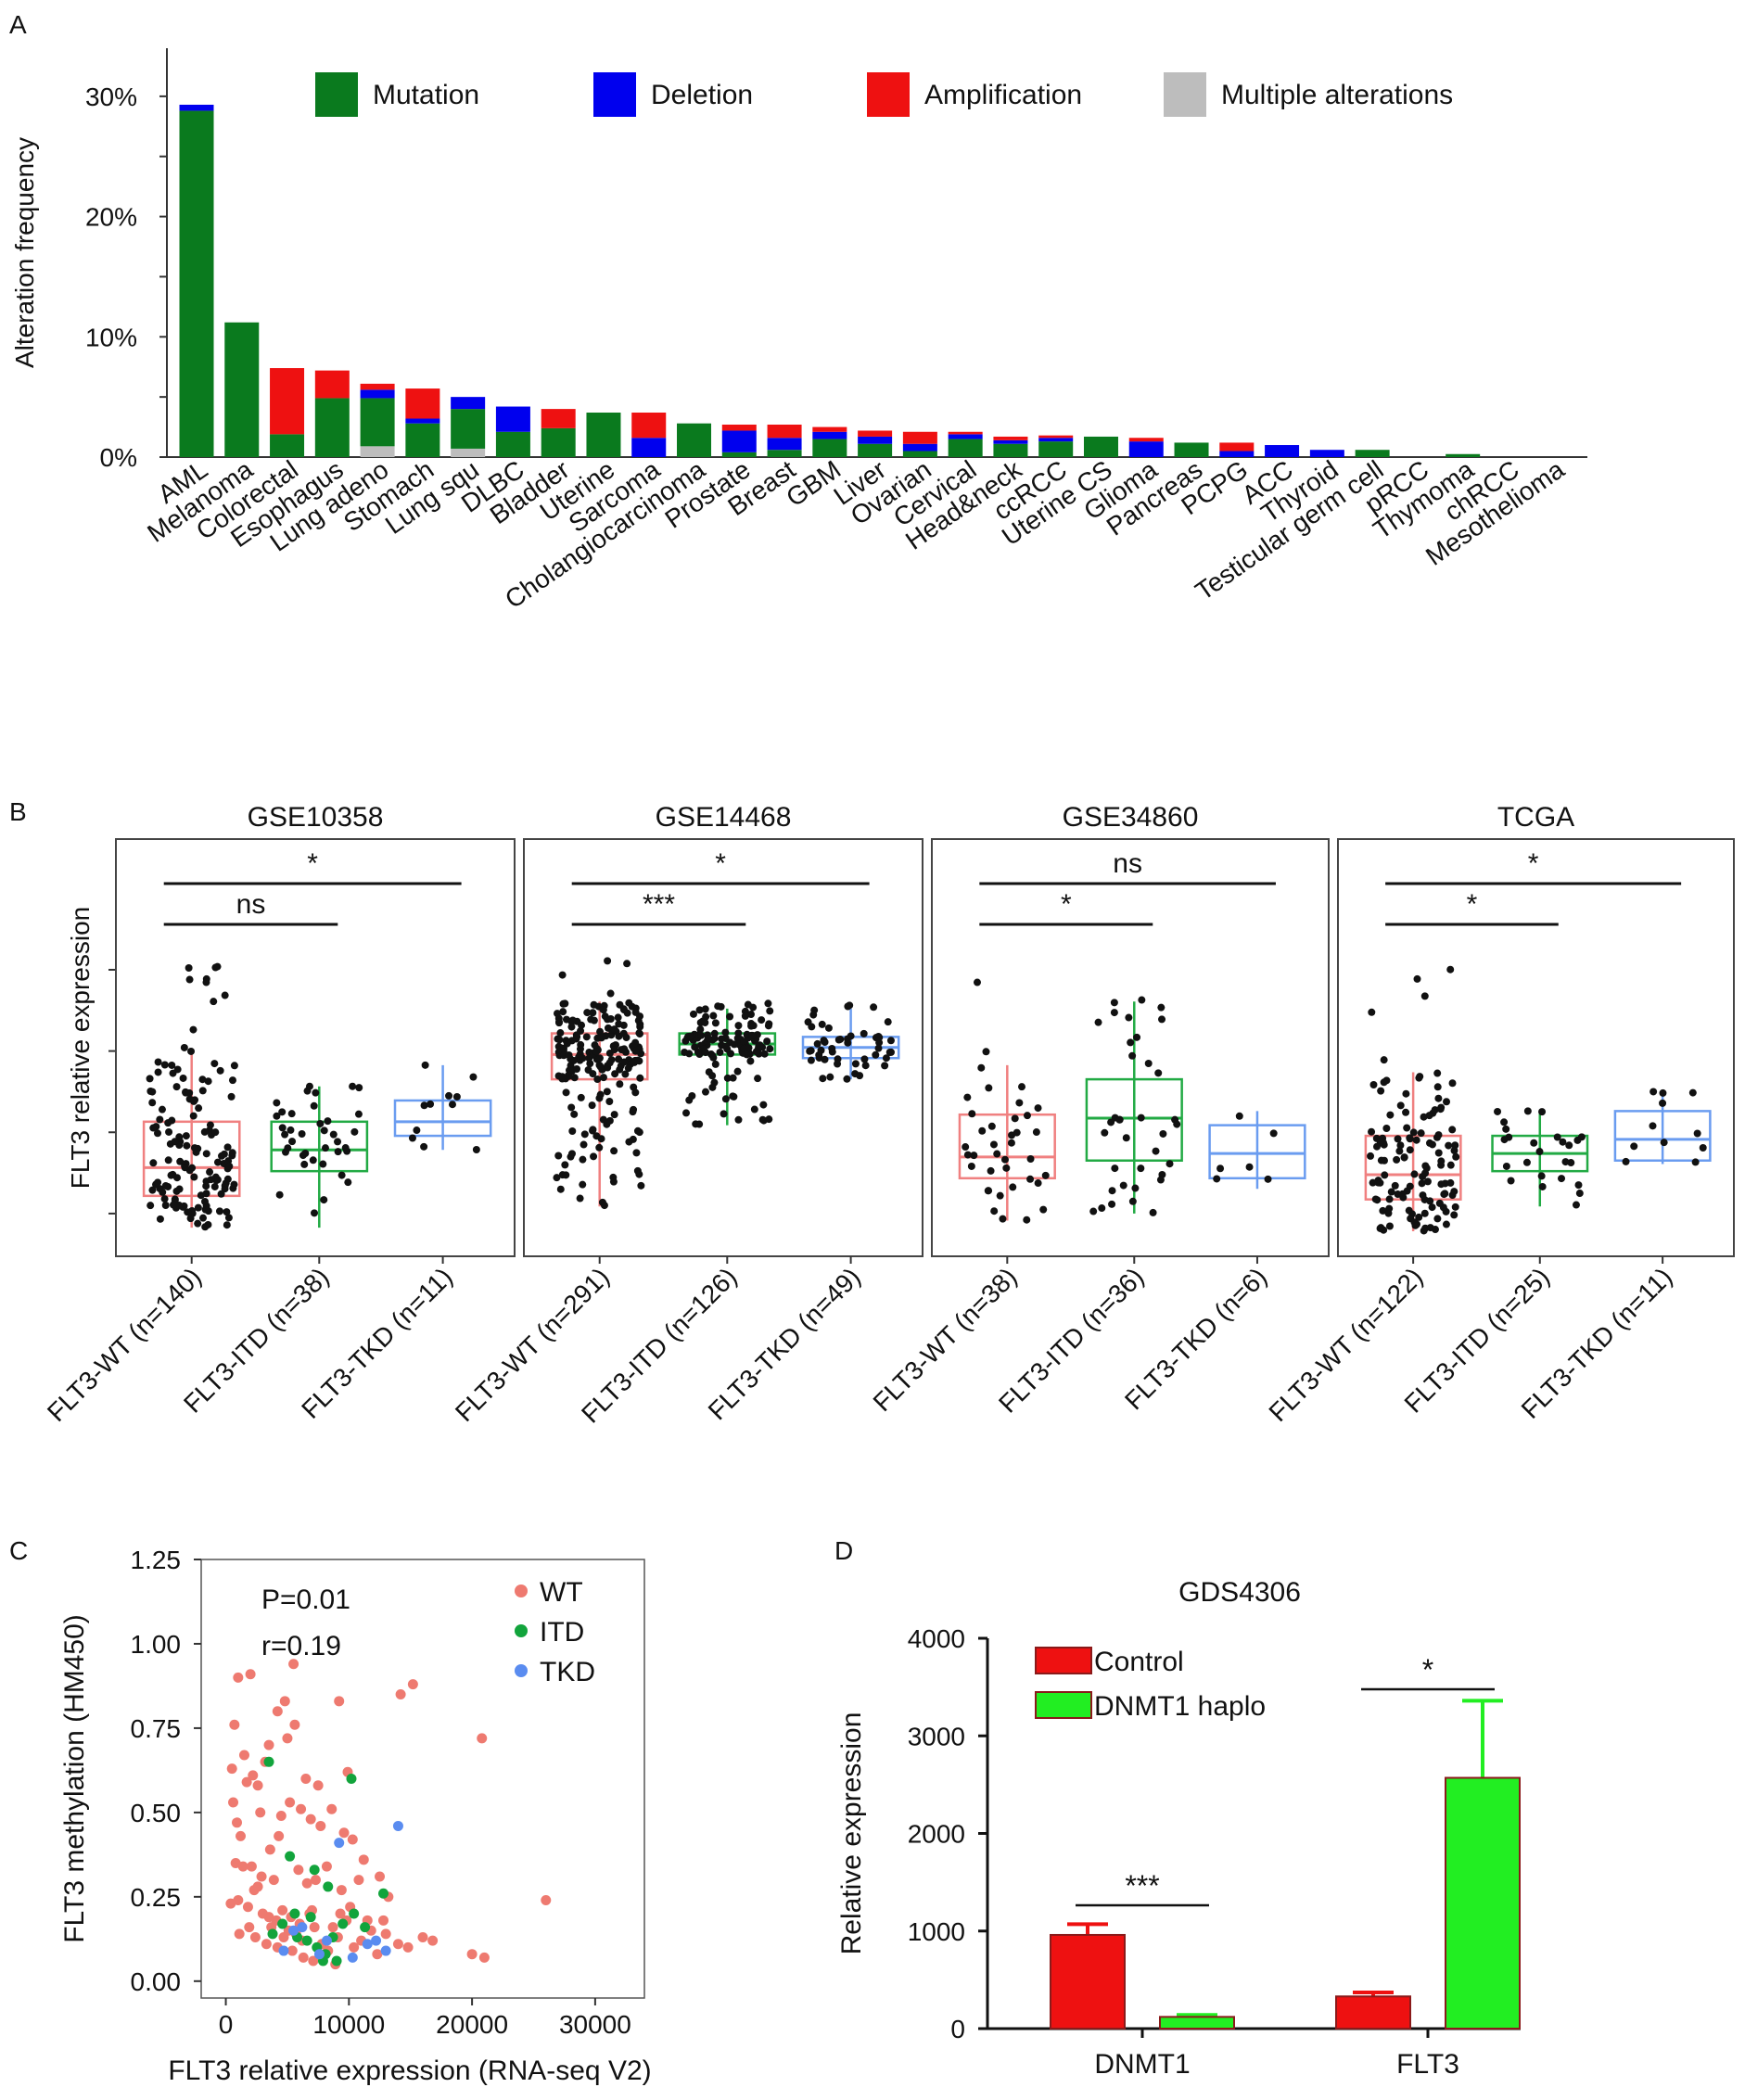 This screenshot has height=2100, width=1745. I want to click on y-tick-label: 0.75, so click(156, 1728).